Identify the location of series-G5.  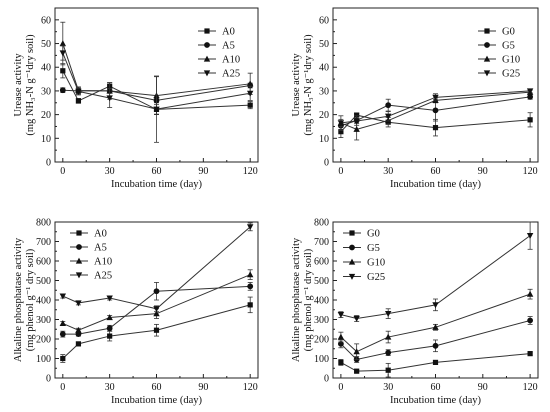
(435, 339).